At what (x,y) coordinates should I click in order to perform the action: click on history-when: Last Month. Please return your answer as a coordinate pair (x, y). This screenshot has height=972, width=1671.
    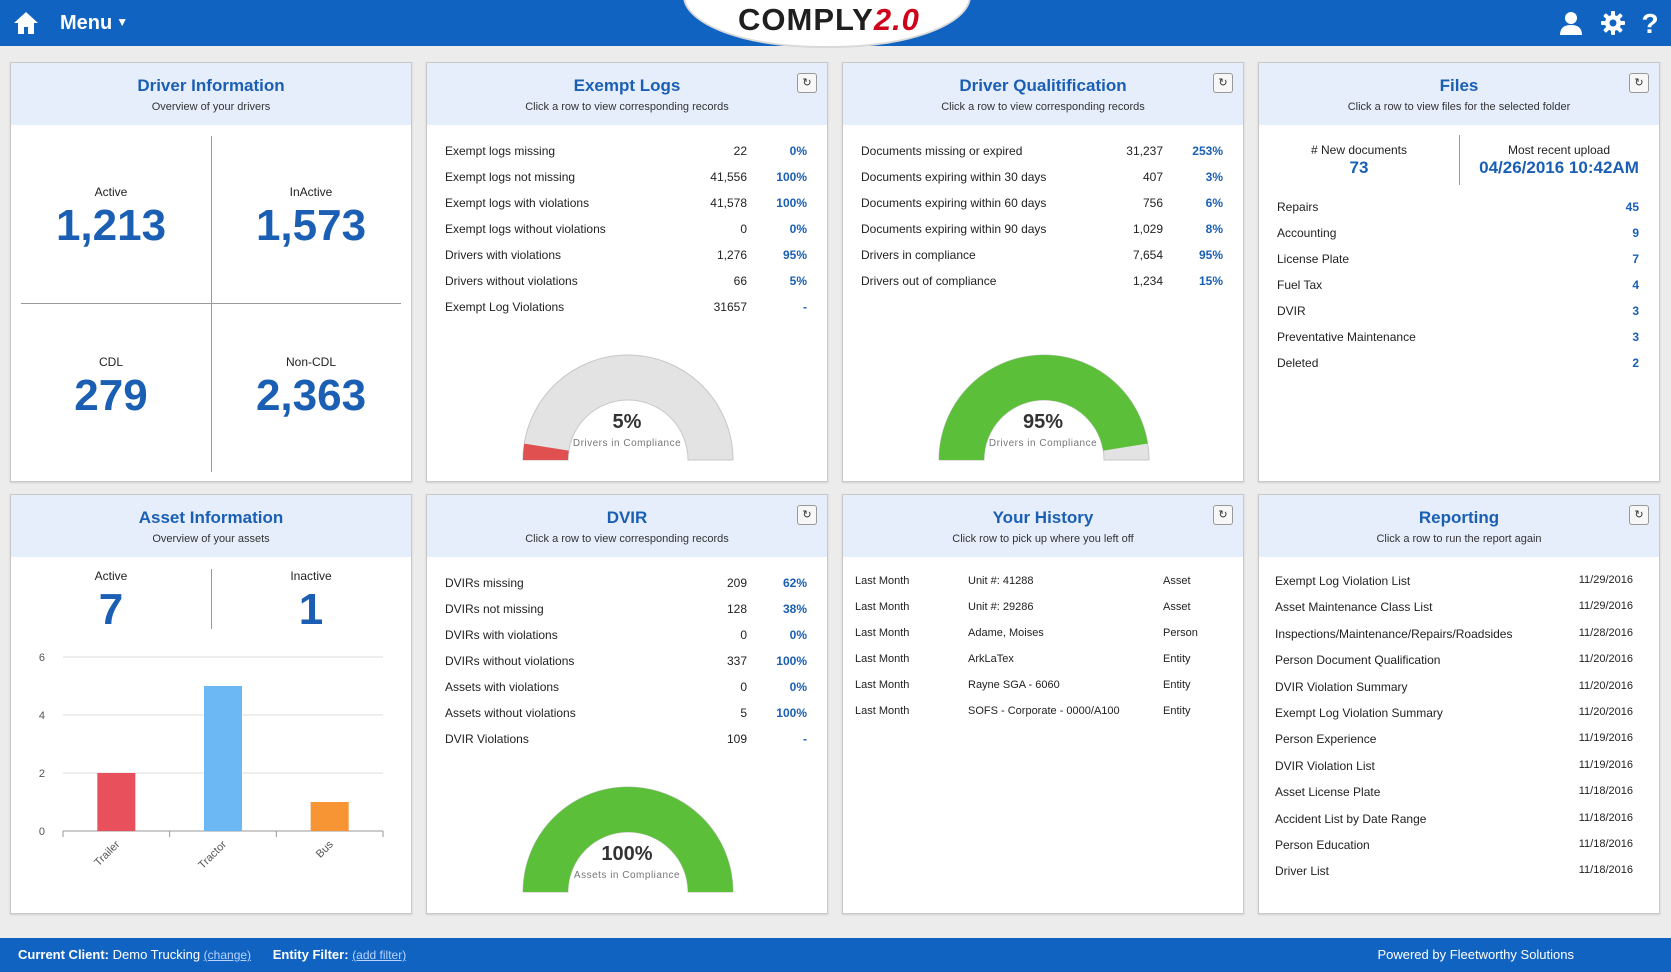
    Looking at the image, I should click on (882, 685).